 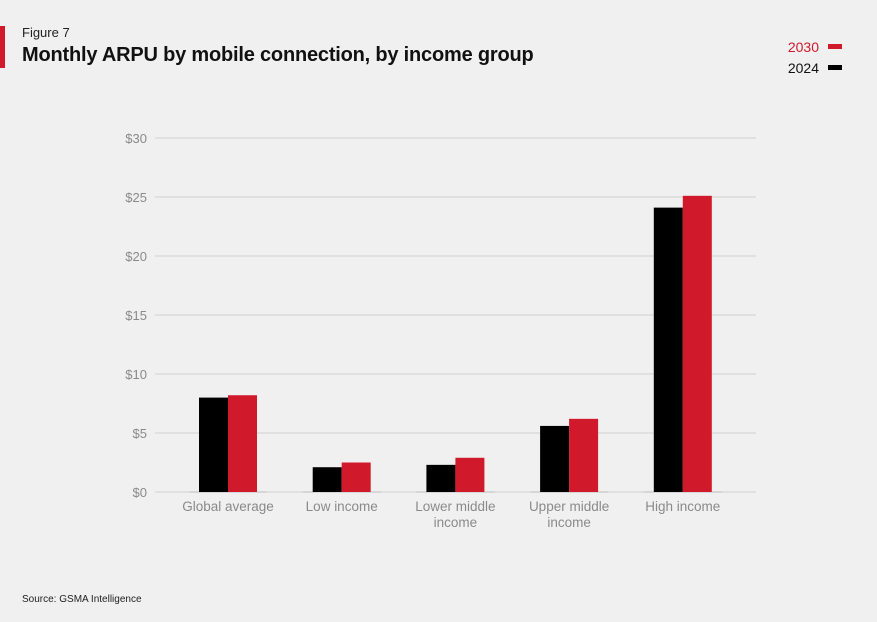 What do you see at coordinates (82, 599) in the screenshot?
I see `source-note: Source: GSMA Intelligence` at bounding box center [82, 599].